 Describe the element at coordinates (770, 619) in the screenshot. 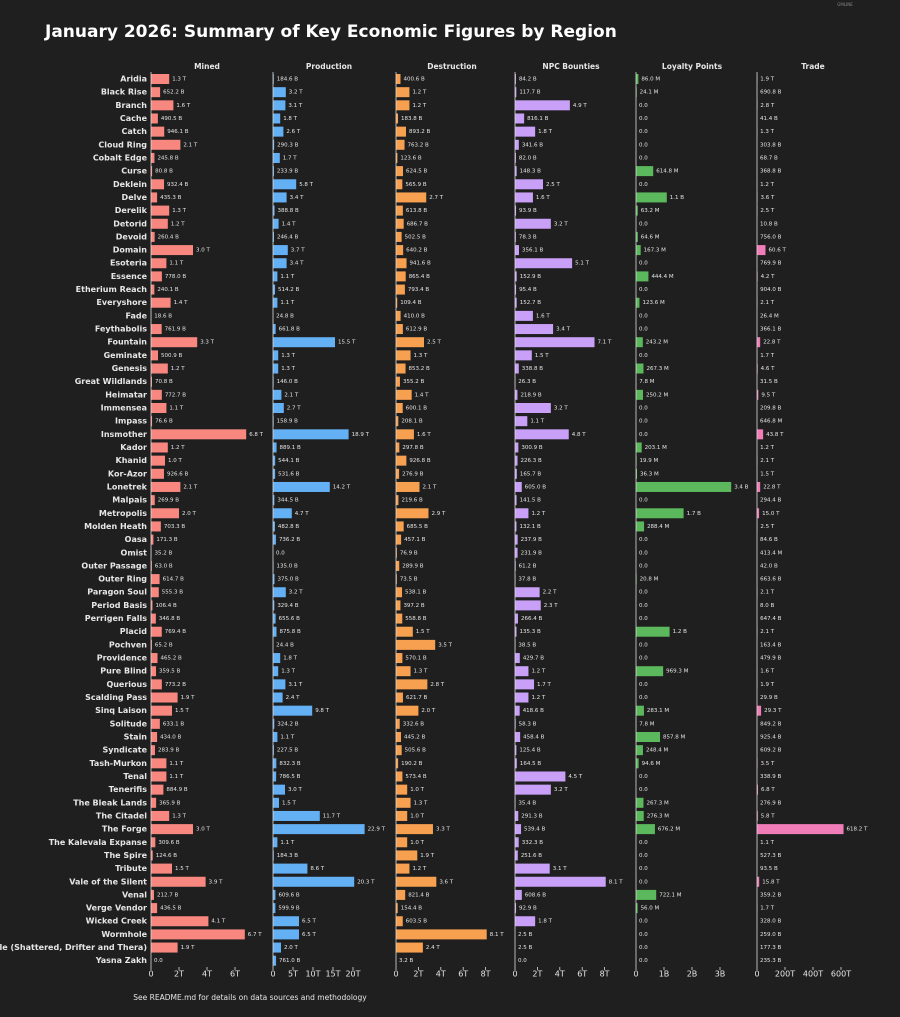

I see `value-label: 647.4 B` at that location.